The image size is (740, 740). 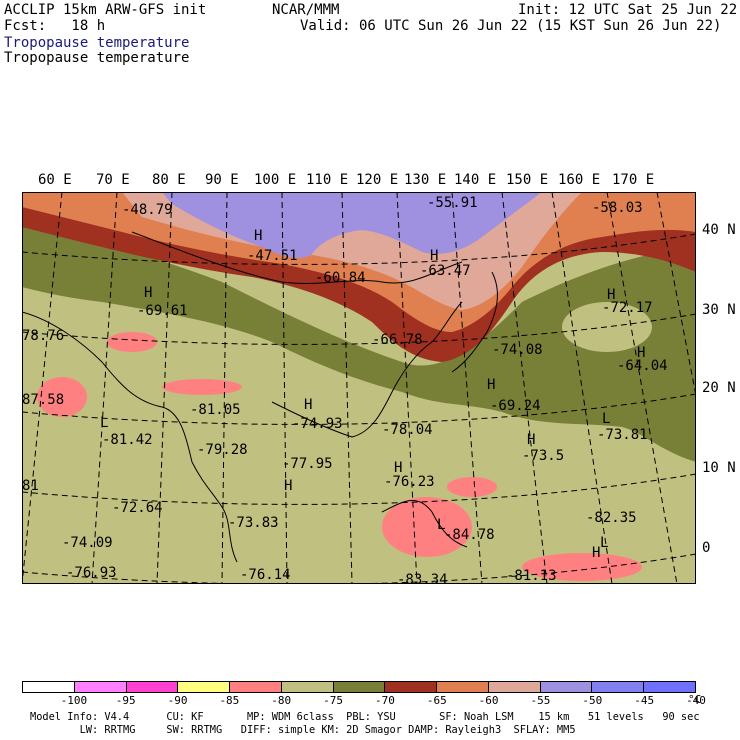 I want to click on lon-label: 70 E, so click(x=113, y=180).